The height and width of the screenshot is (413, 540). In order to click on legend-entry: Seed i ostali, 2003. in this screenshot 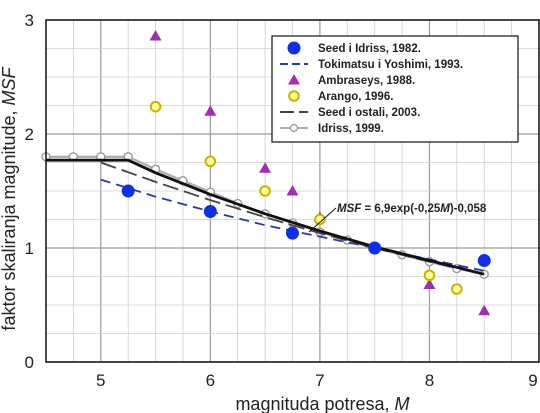, I will do `click(350, 113)`.